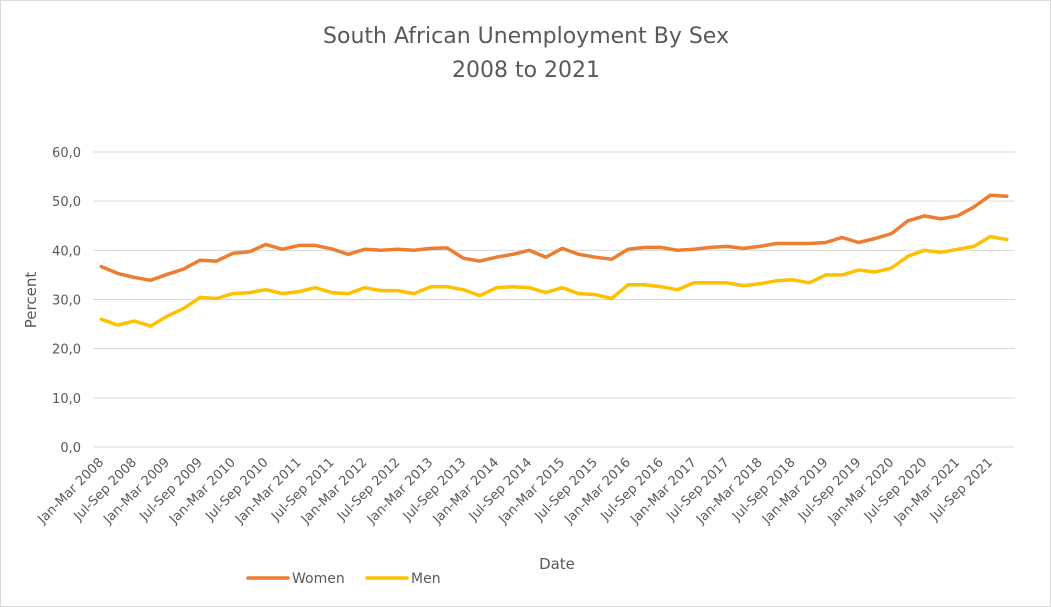 The height and width of the screenshot is (607, 1051). I want to click on chart-title: South African Unemployment By Sex, so click(526, 36).